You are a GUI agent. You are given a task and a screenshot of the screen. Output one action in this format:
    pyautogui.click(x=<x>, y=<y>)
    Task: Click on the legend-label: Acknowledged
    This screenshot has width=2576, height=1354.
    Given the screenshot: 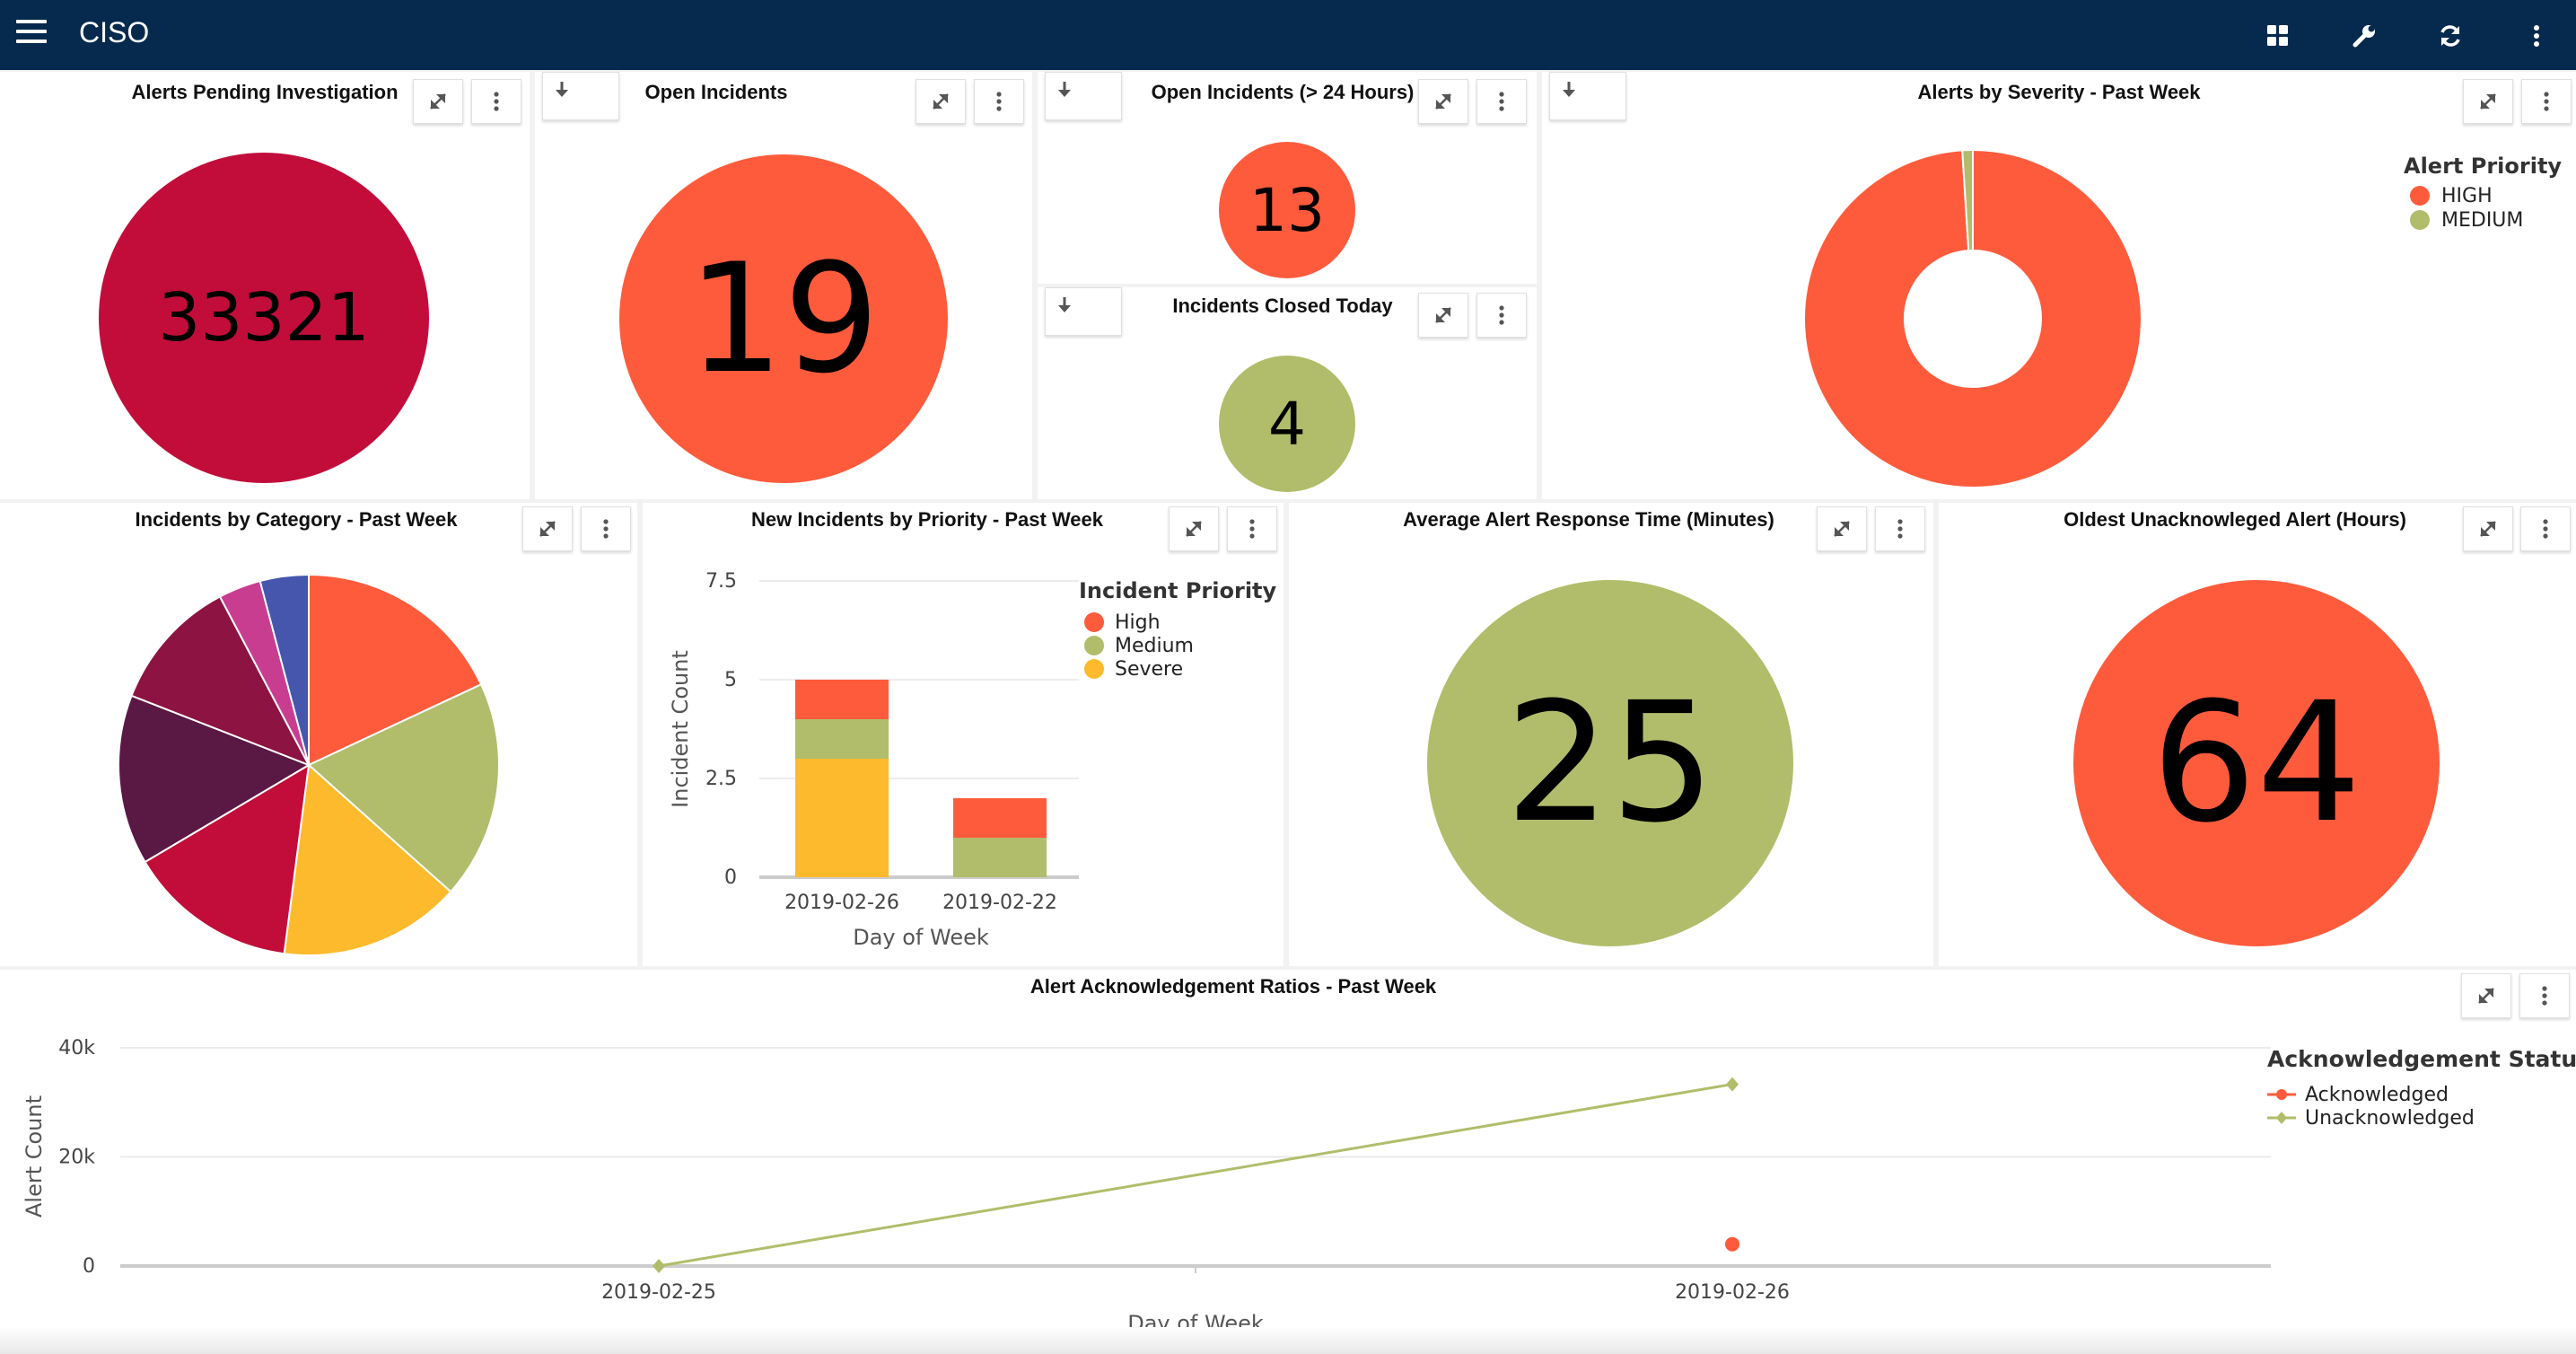 What is the action you would take?
    pyautogui.click(x=2377, y=1095)
    